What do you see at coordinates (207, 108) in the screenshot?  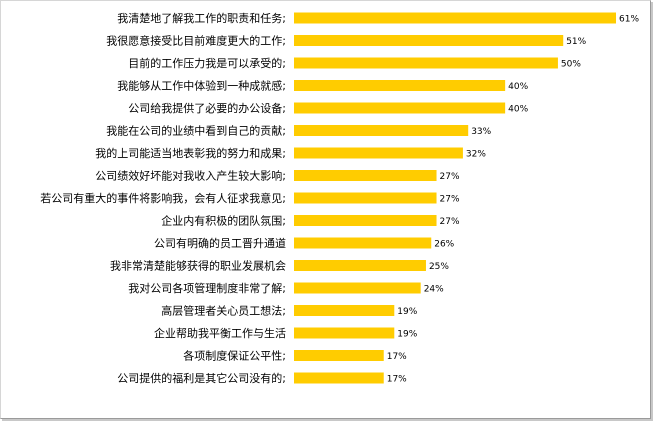 I see `category-label: 公司给我提供了必要的办公设备;` at bounding box center [207, 108].